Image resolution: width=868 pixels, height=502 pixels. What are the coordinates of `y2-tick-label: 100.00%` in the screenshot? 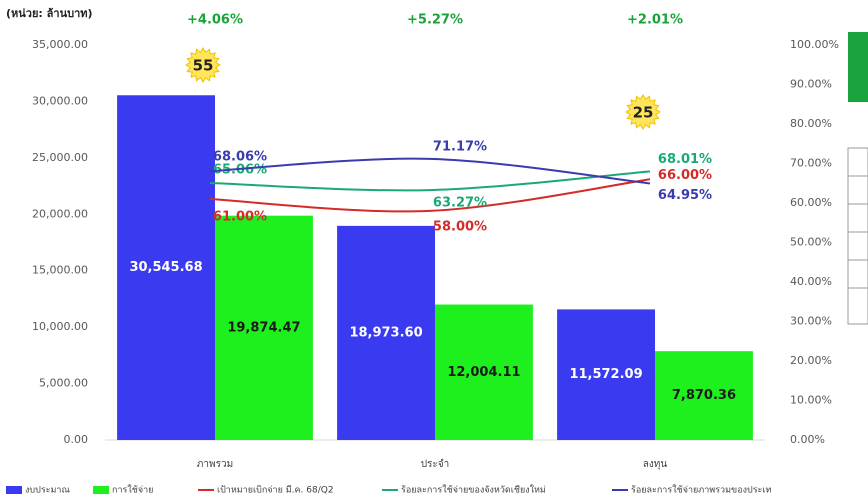 It's located at (814, 44).